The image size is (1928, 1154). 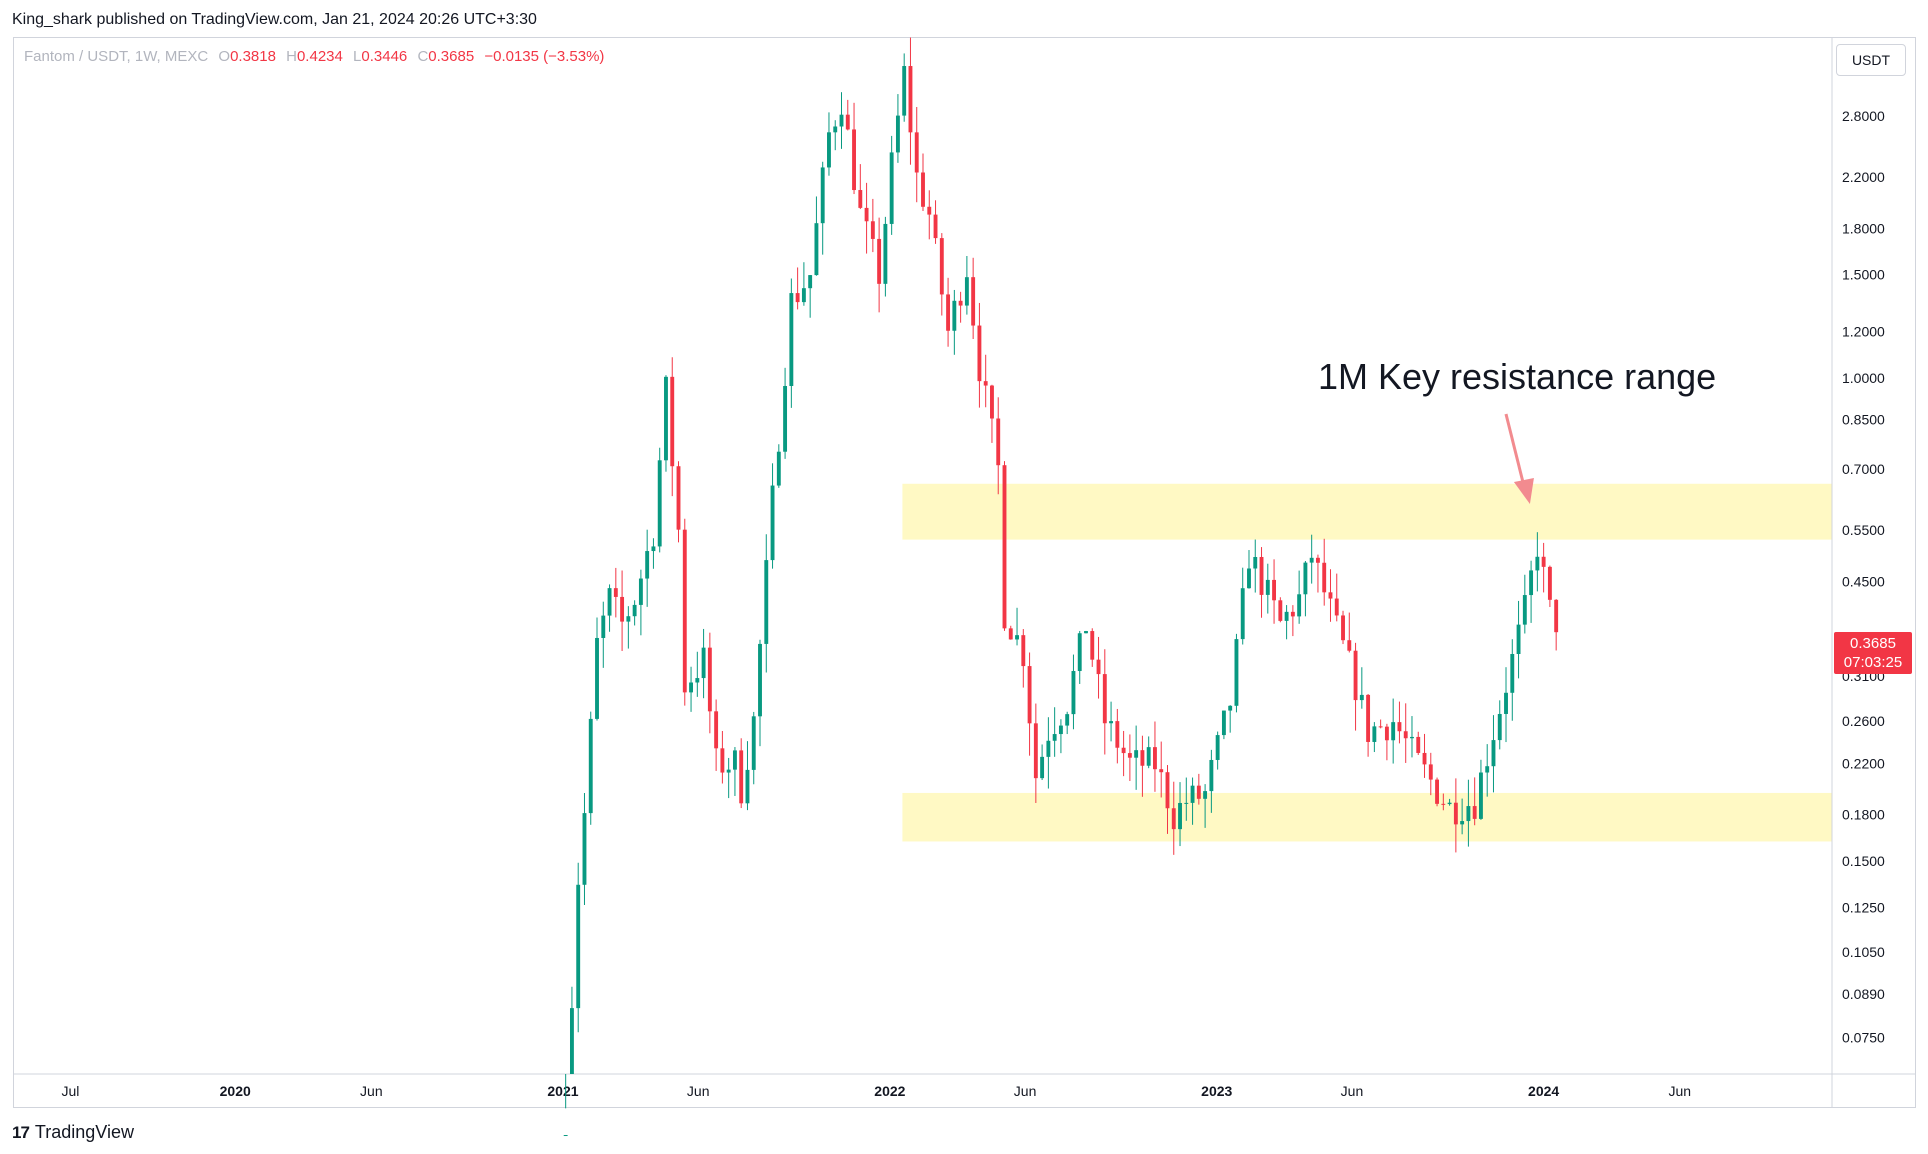 I want to click on tradingview-logo-icon: 17, so click(x=21, y=1132).